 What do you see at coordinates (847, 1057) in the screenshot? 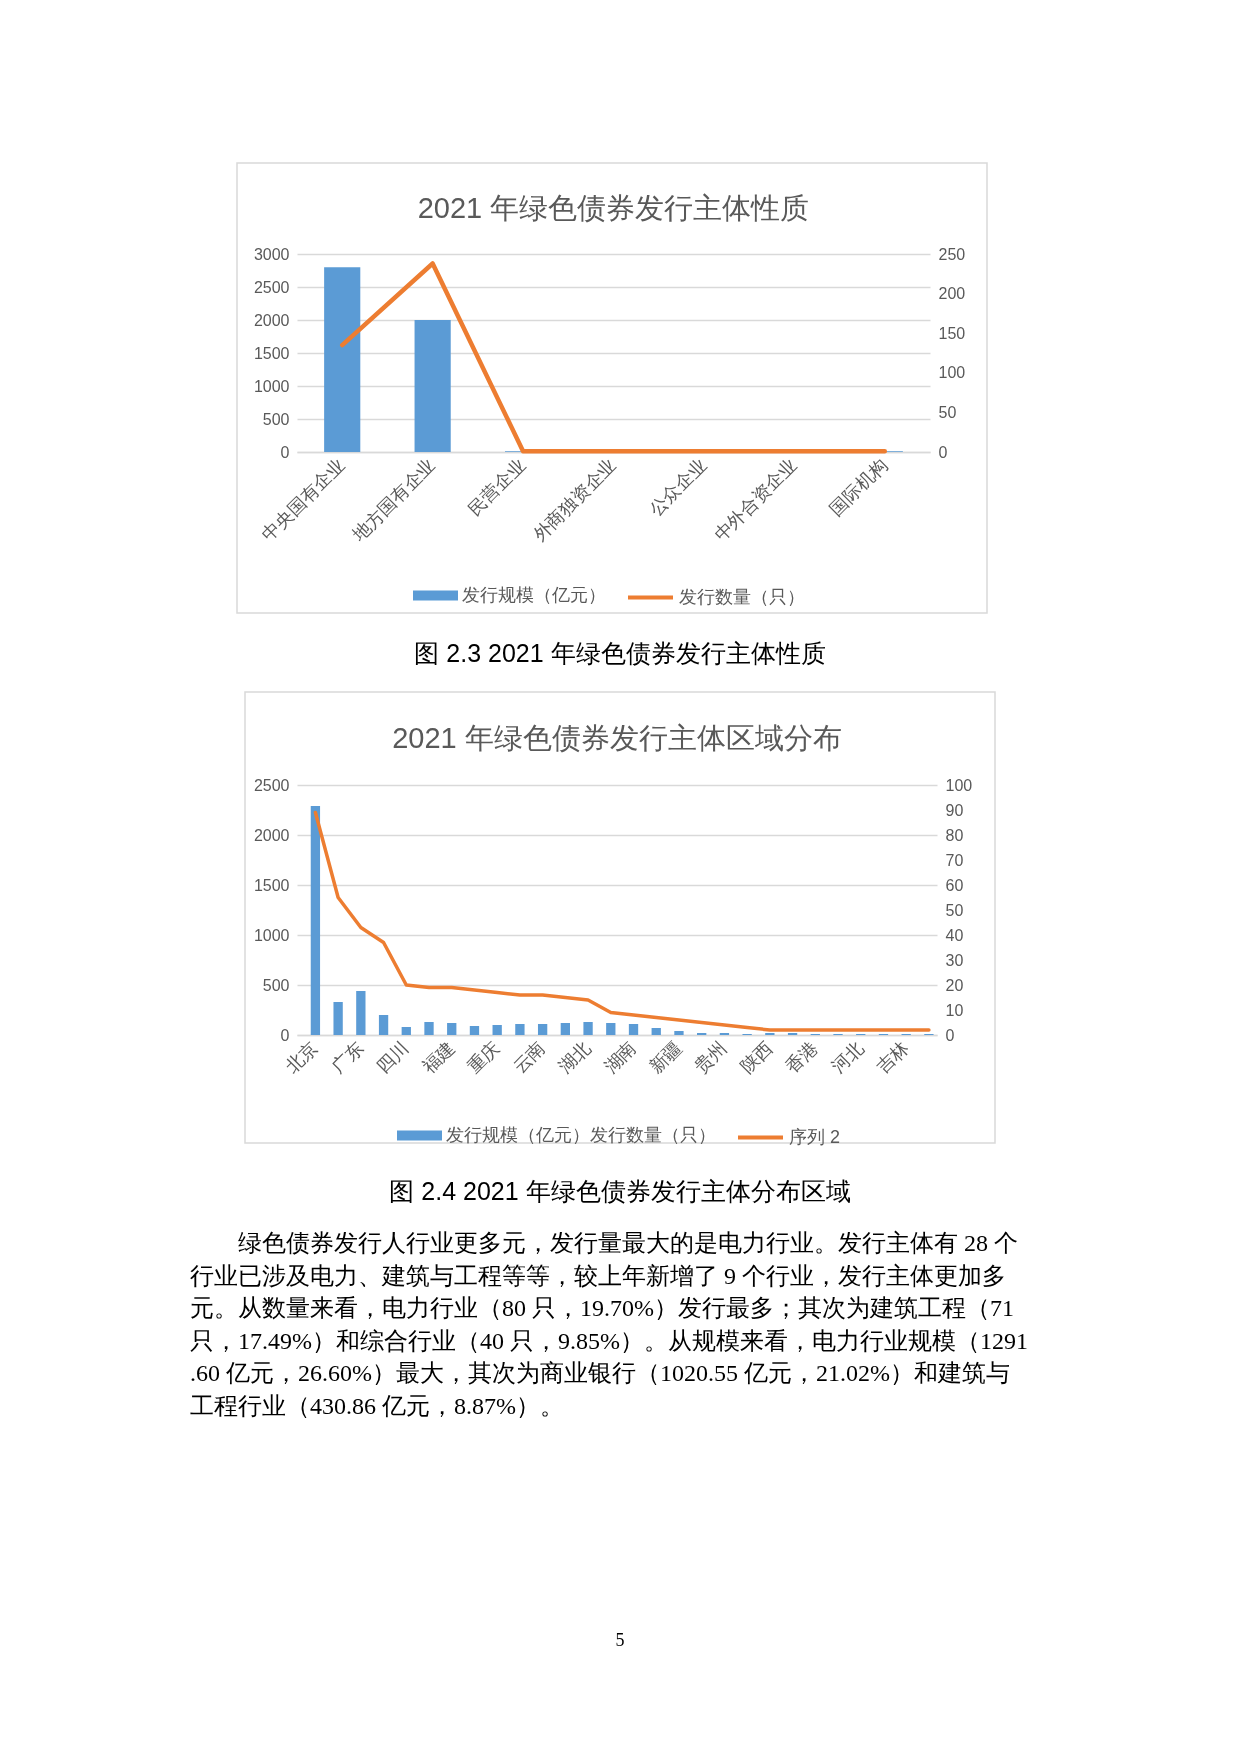
I see `x-tick-label: 河北` at bounding box center [847, 1057].